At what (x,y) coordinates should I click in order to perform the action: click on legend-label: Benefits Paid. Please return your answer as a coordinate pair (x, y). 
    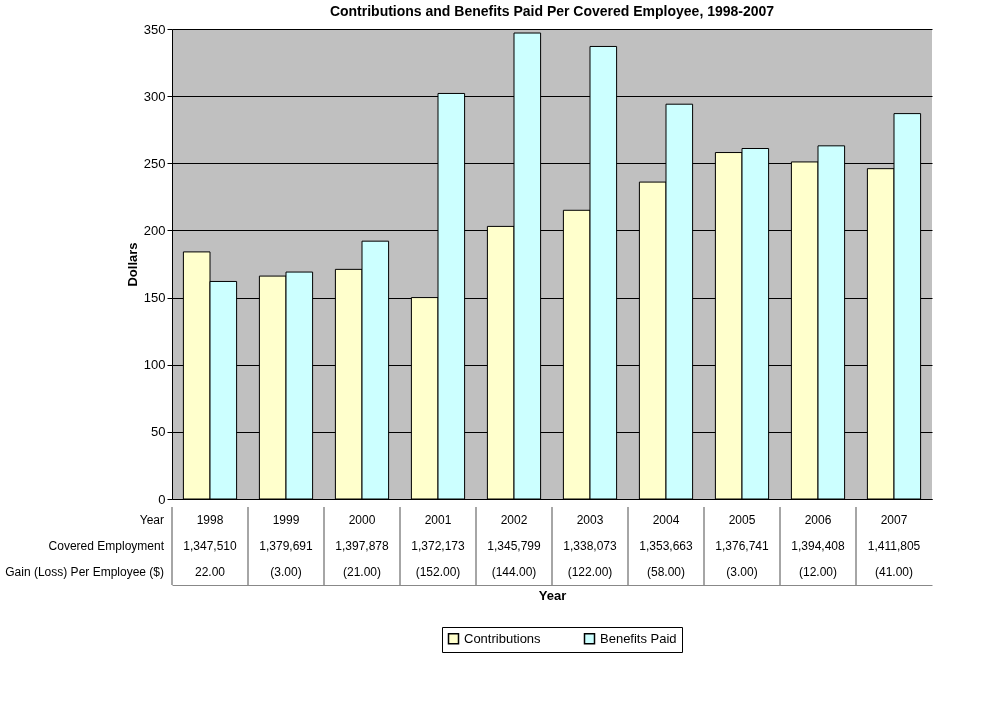
    Looking at the image, I should click on (638, 638).